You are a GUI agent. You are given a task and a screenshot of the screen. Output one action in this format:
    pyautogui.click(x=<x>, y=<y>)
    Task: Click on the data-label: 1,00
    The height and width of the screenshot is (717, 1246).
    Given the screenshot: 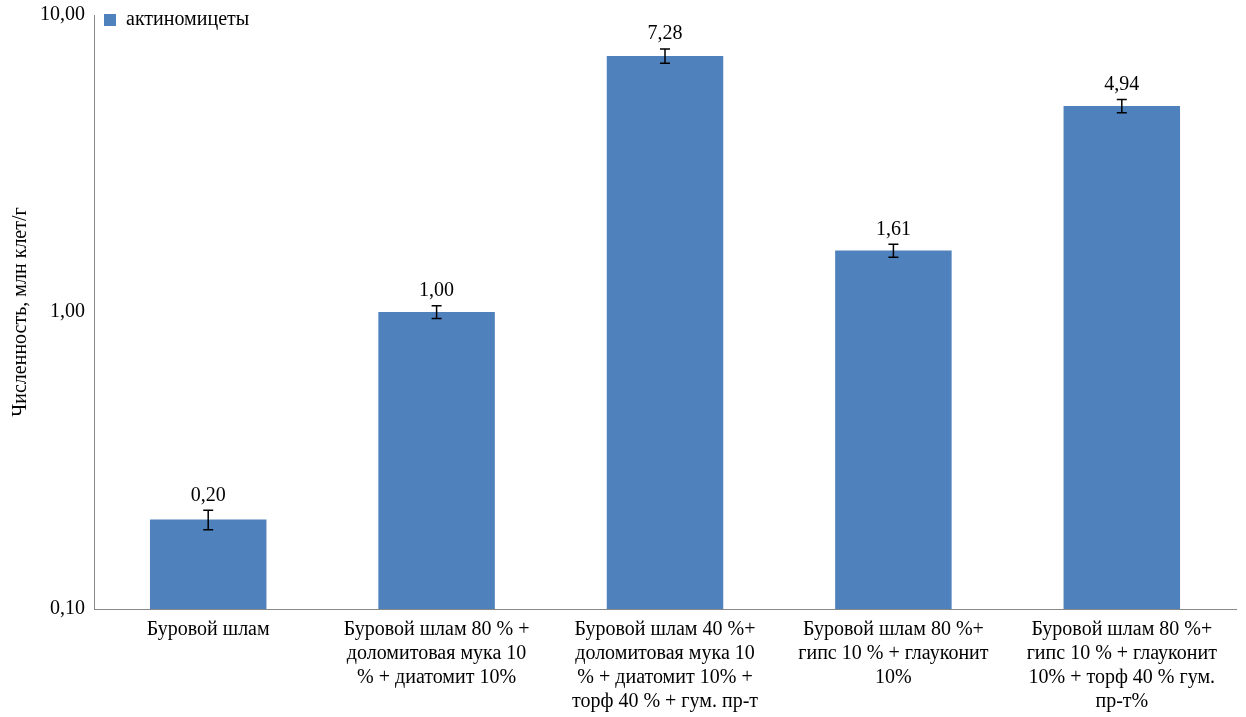 What is the action you would take?
    pyautogui.click(x=437, y=288)
    